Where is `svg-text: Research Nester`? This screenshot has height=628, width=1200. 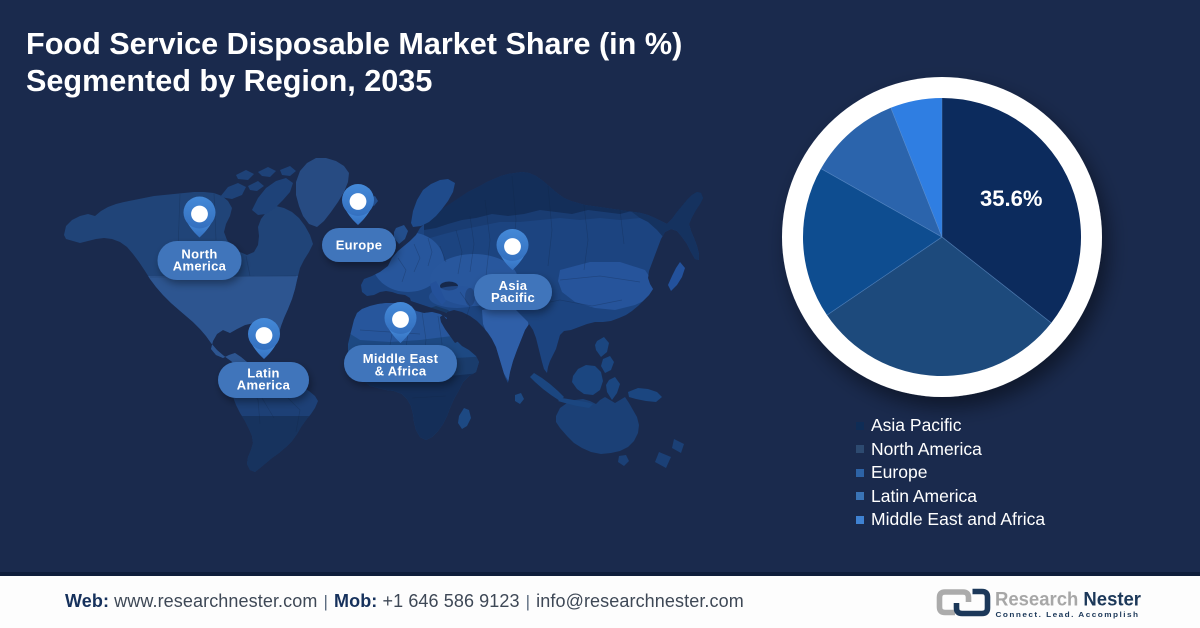
svg-text: Research Nester is located at coordinates (1068, 600).